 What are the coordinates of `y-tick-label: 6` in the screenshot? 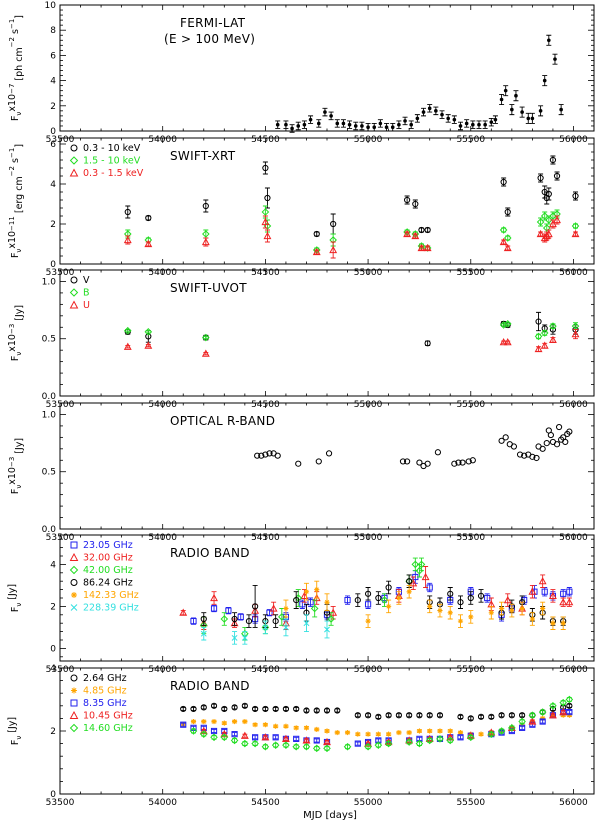 It's located at (53, 145).